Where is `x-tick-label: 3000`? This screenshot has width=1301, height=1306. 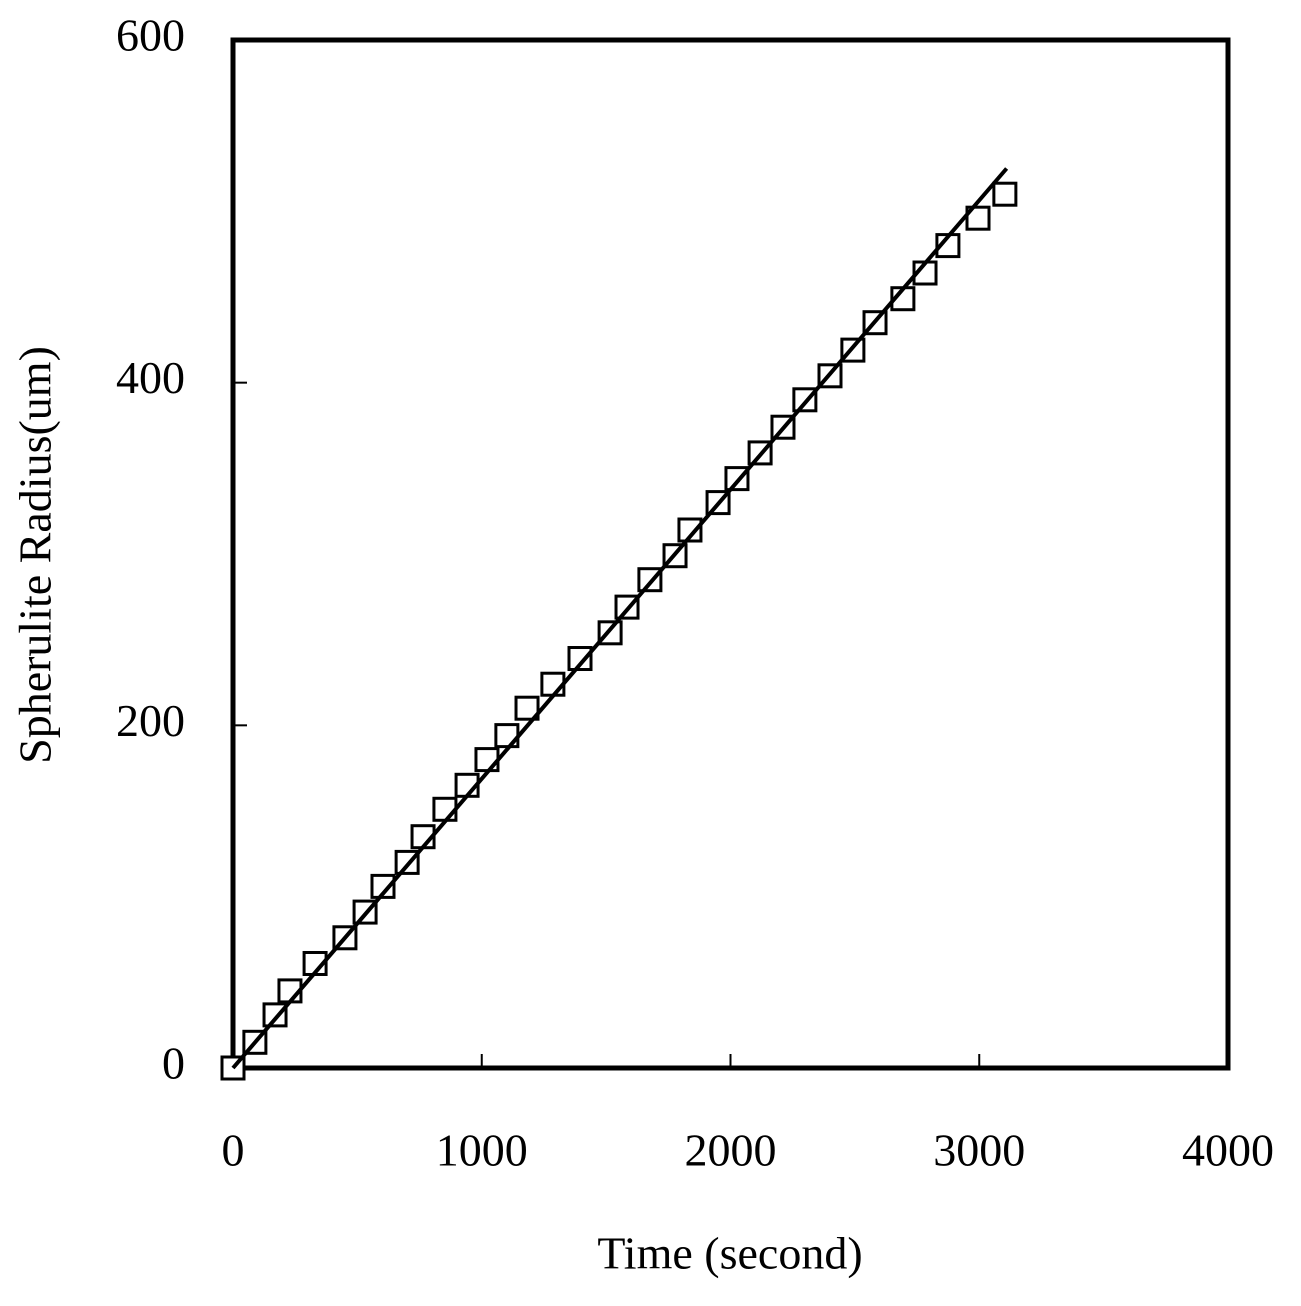
x-tick-label: 3000 is located at coordinates (979, 1150).